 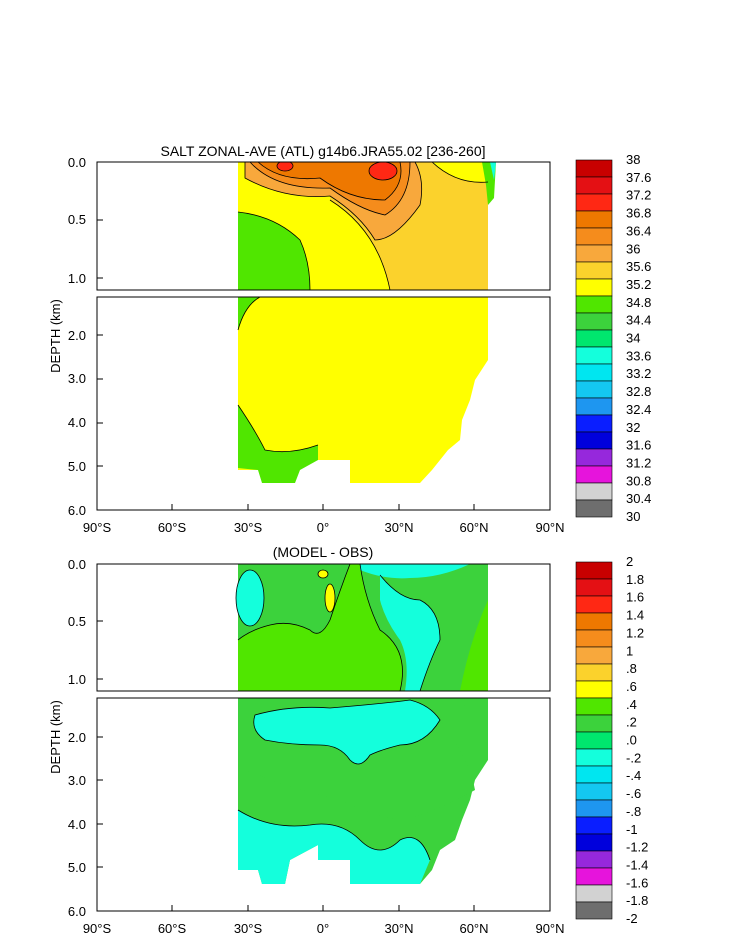 I want to click on colorbar-label: 1.8, so click(x=635, y=579).